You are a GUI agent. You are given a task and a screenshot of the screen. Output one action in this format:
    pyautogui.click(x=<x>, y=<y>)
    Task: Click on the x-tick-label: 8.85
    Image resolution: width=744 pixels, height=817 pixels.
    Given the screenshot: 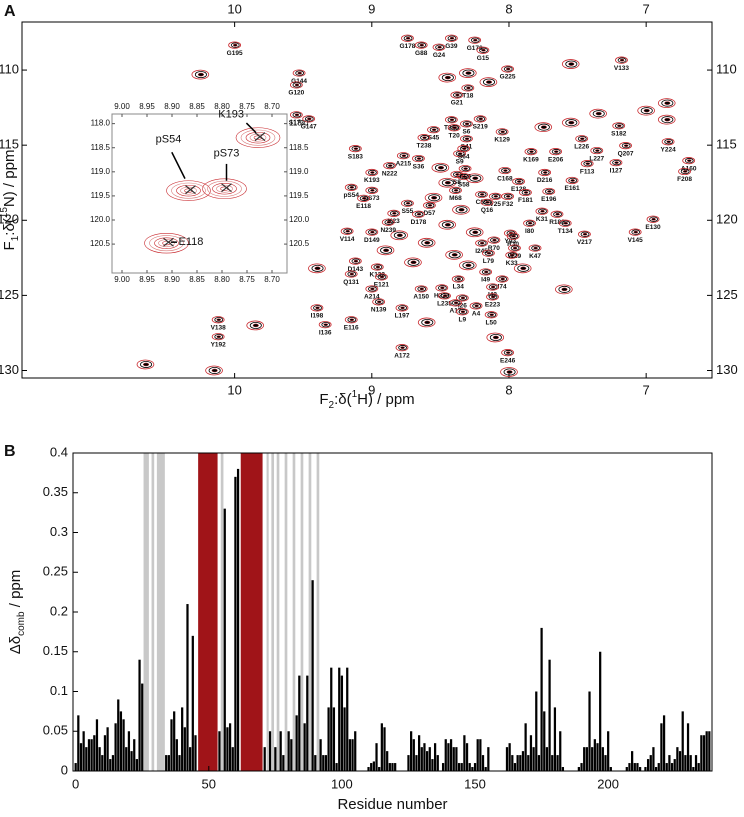 What is the action you would take?
    pyautogui.click(x=197, y=279)
    